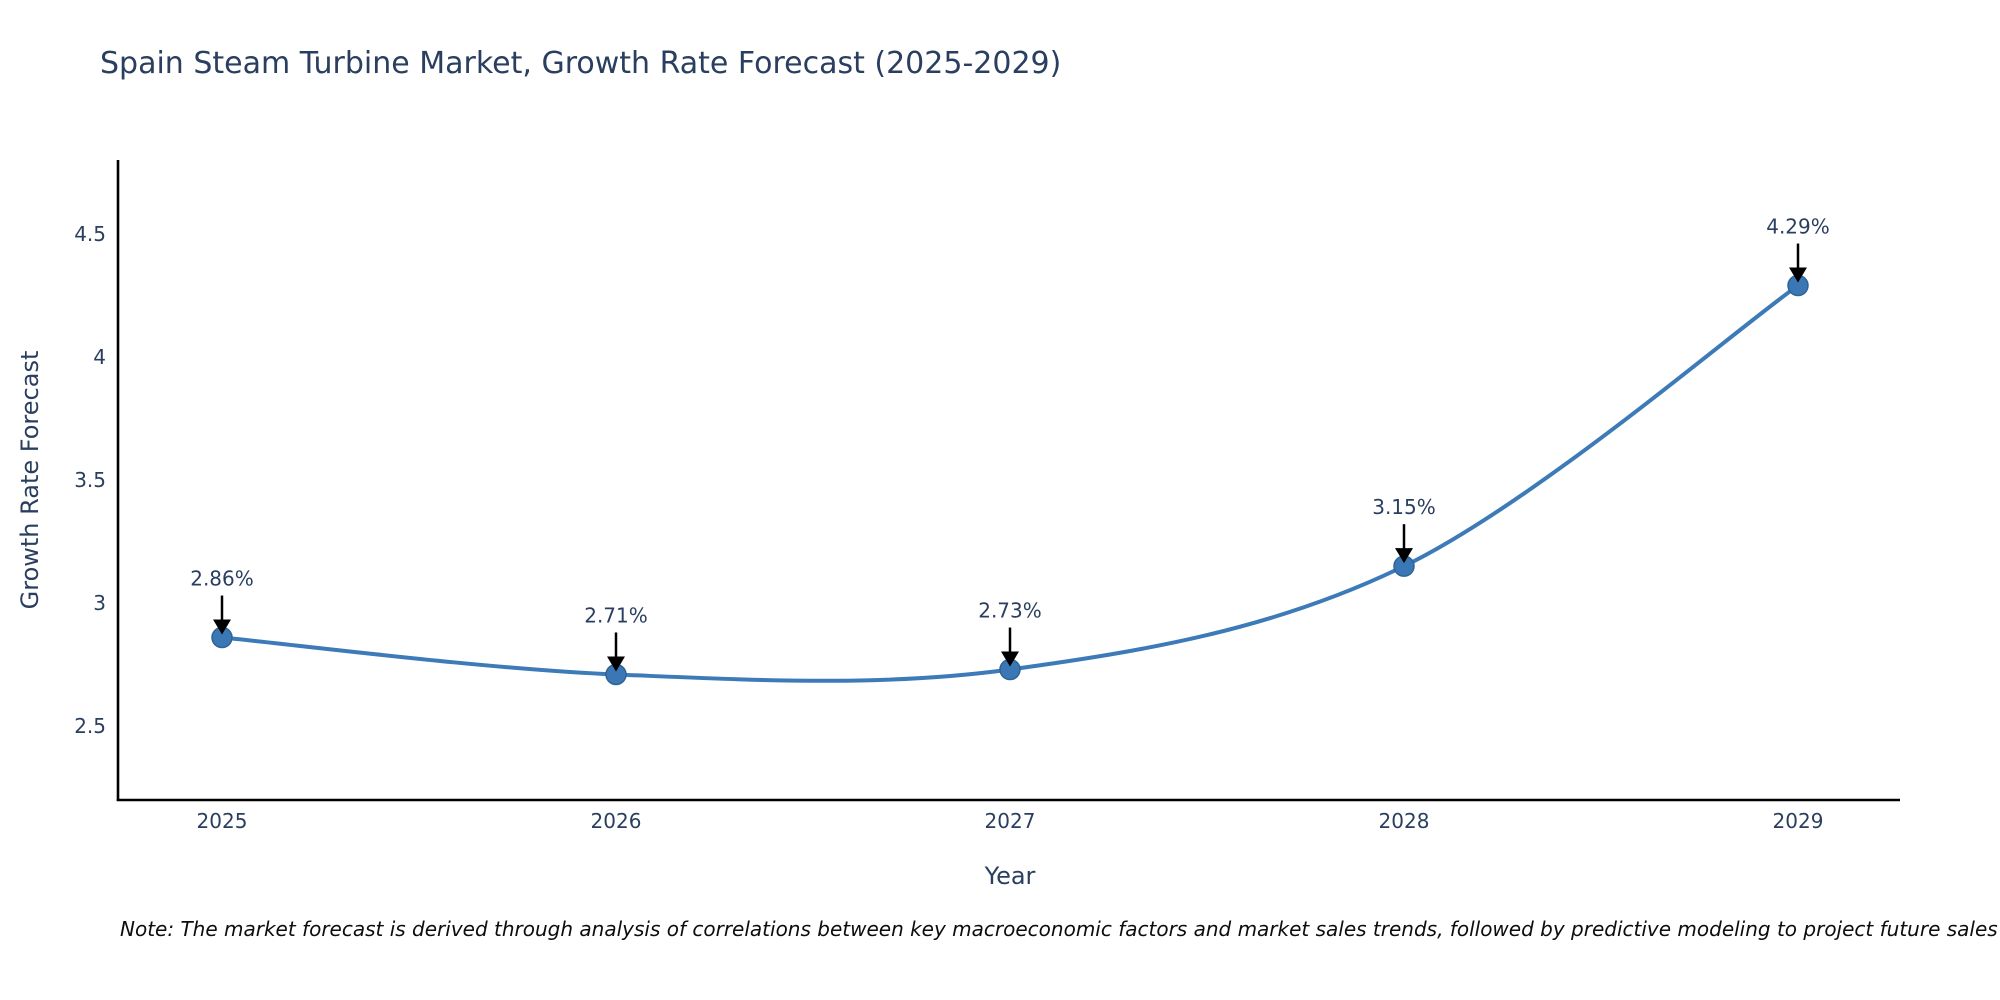 This screenshot has width=2000, height=1000. Describe the element at coordinates (99, 603) in the screenshot. I see `y-tick-label: 3` at that location.